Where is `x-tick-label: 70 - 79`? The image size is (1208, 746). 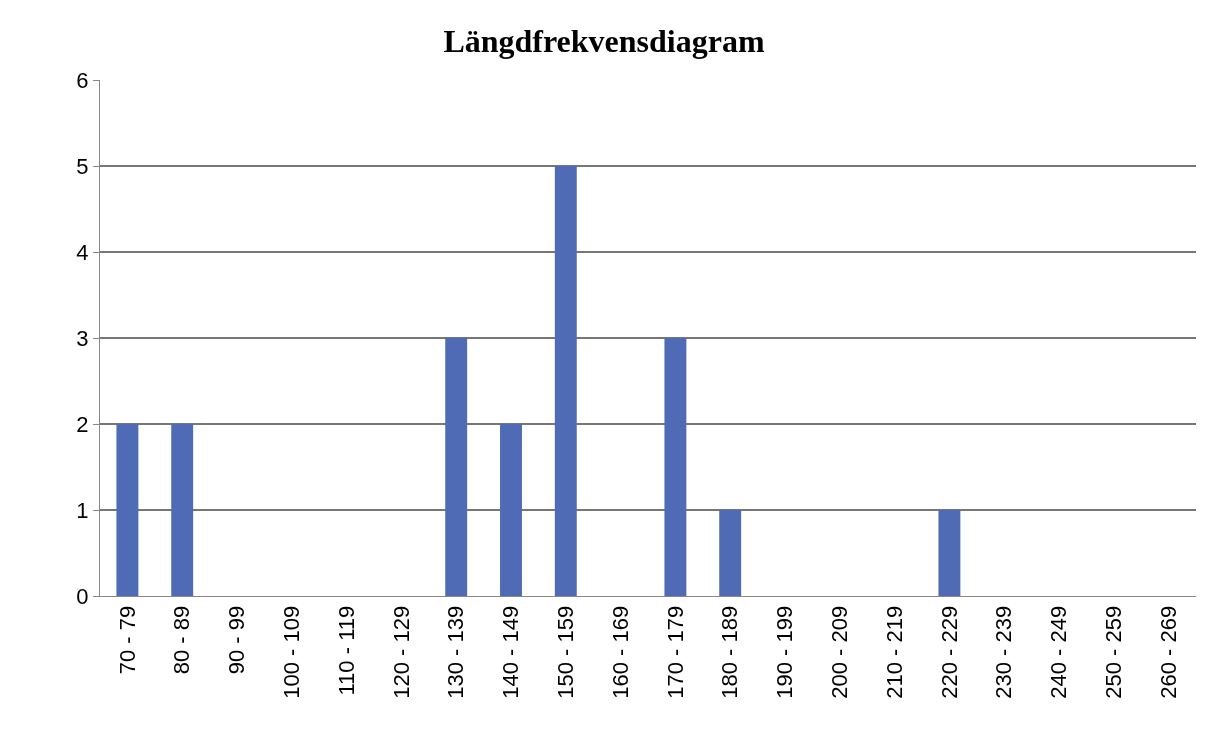
x-tick-label: 70 - 79 is located at coordinates (127, 640).